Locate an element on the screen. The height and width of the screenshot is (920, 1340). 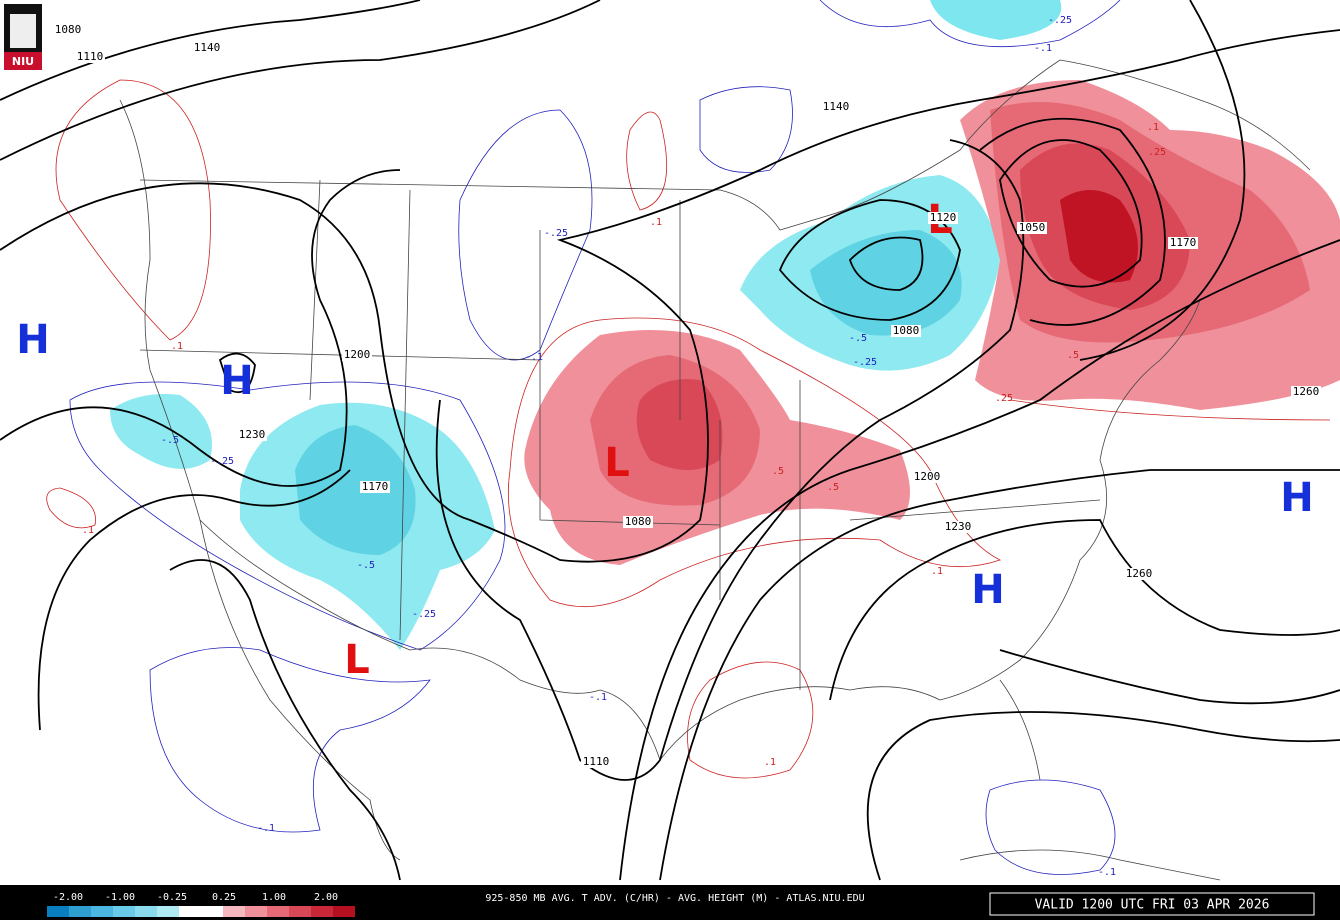
legend-label: -1.00 is located at coordinates (120, 897).